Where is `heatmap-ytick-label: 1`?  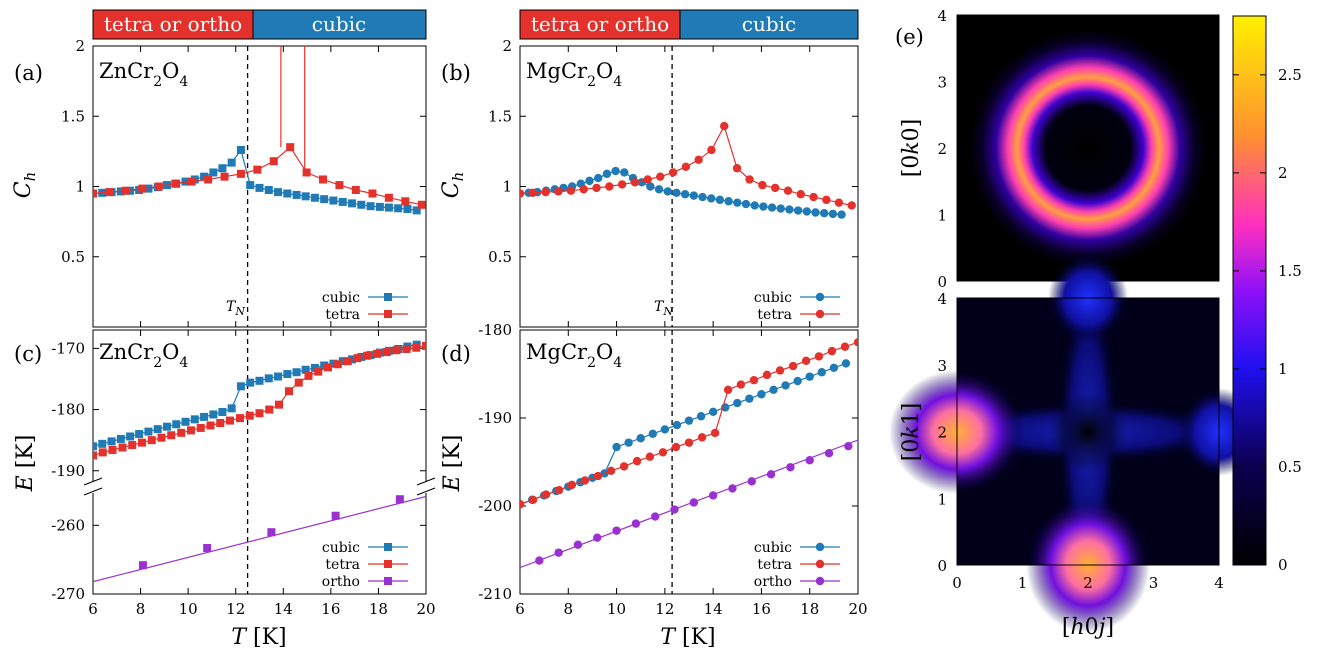 heatmap-ytick-label: 1 is located at coordinates (942, 216).